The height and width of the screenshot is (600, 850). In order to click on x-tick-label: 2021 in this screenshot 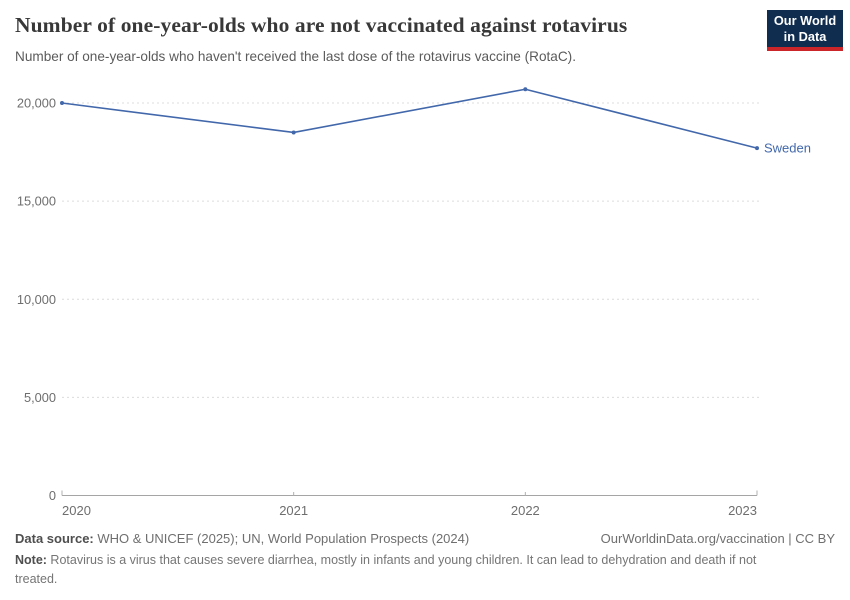, I will do `click(293, 510)`.